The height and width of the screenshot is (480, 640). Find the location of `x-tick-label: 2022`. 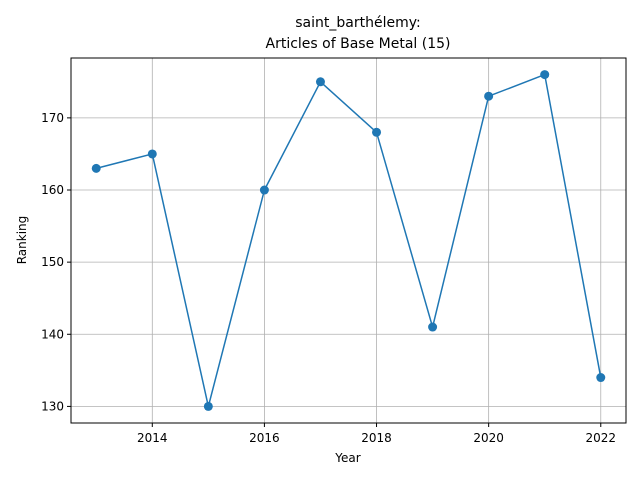

x-tick-label: 2022 is located at coordinates (600, 438).